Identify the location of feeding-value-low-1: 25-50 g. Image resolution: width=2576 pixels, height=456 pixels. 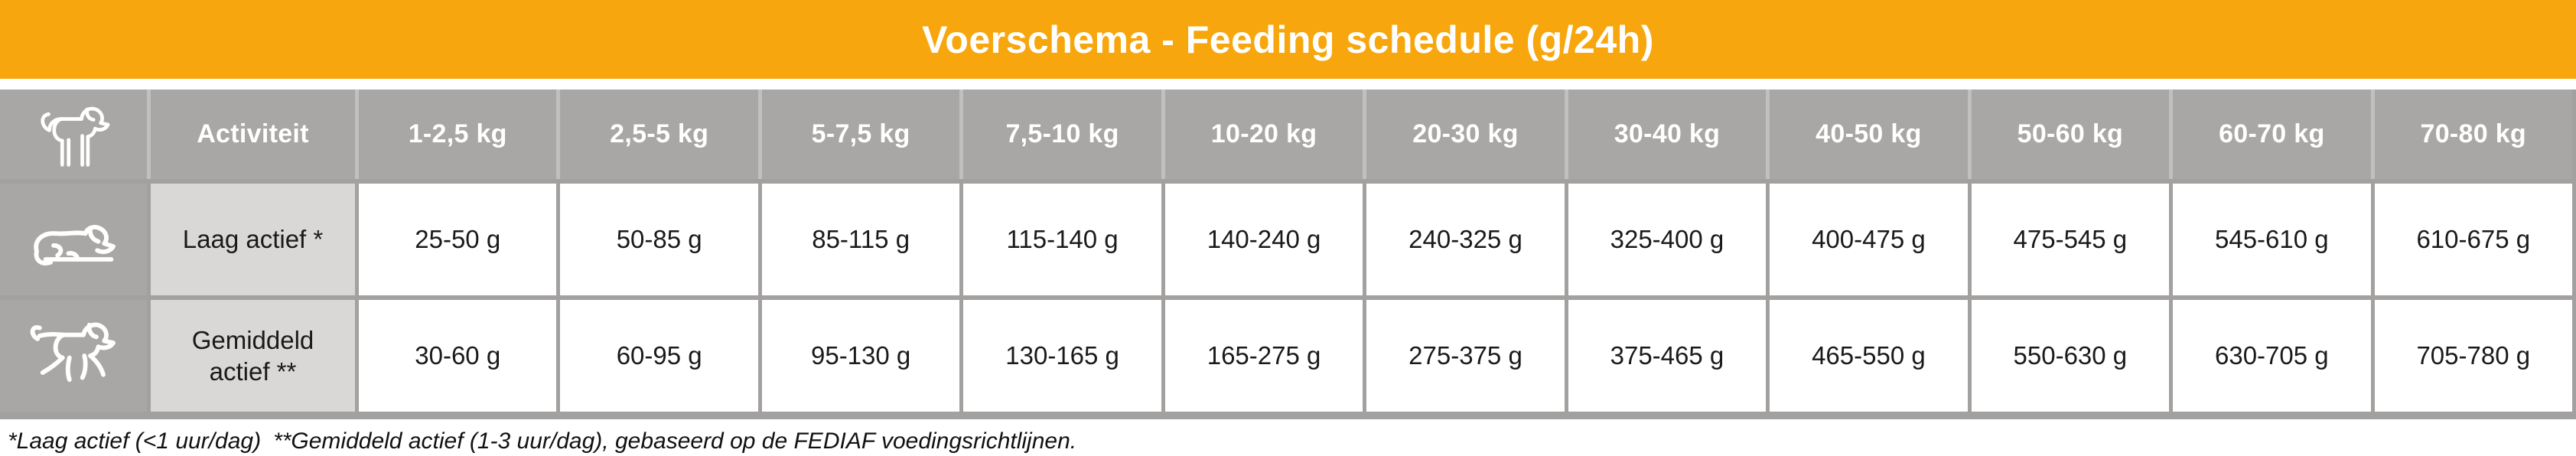
(458, 239).